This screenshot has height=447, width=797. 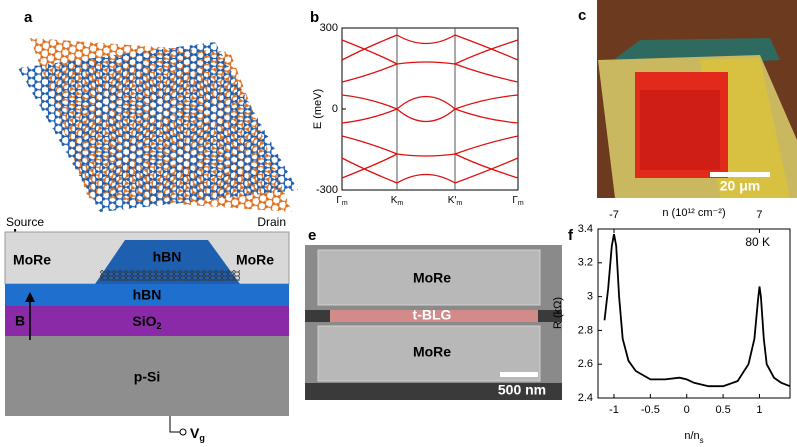 What do you see at coordinates (28, 17) in the screenshot?
I see `panel-label: a` at bounding box center [28, 17].